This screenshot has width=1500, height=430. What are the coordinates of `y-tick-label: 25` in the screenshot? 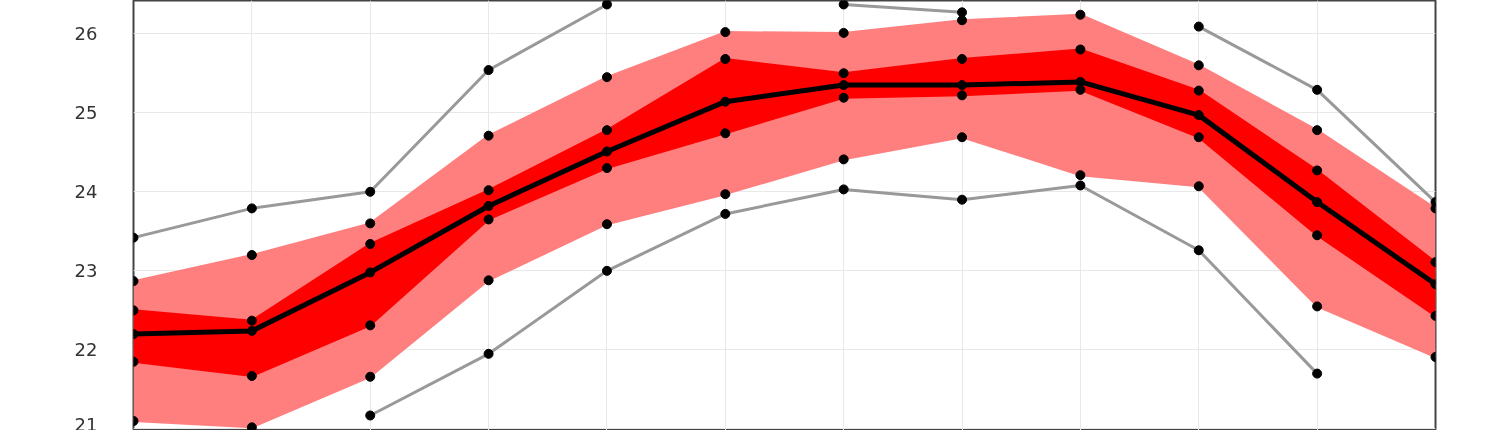 It's located at (86, 113).